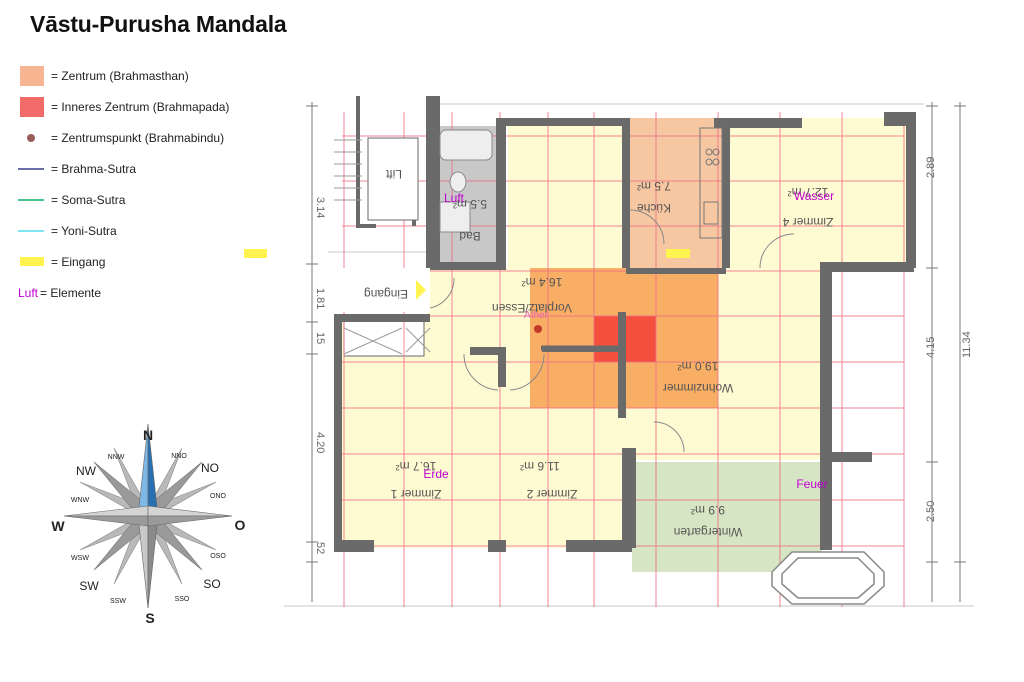  I want to click on entrance-marker, so click(255, 253).